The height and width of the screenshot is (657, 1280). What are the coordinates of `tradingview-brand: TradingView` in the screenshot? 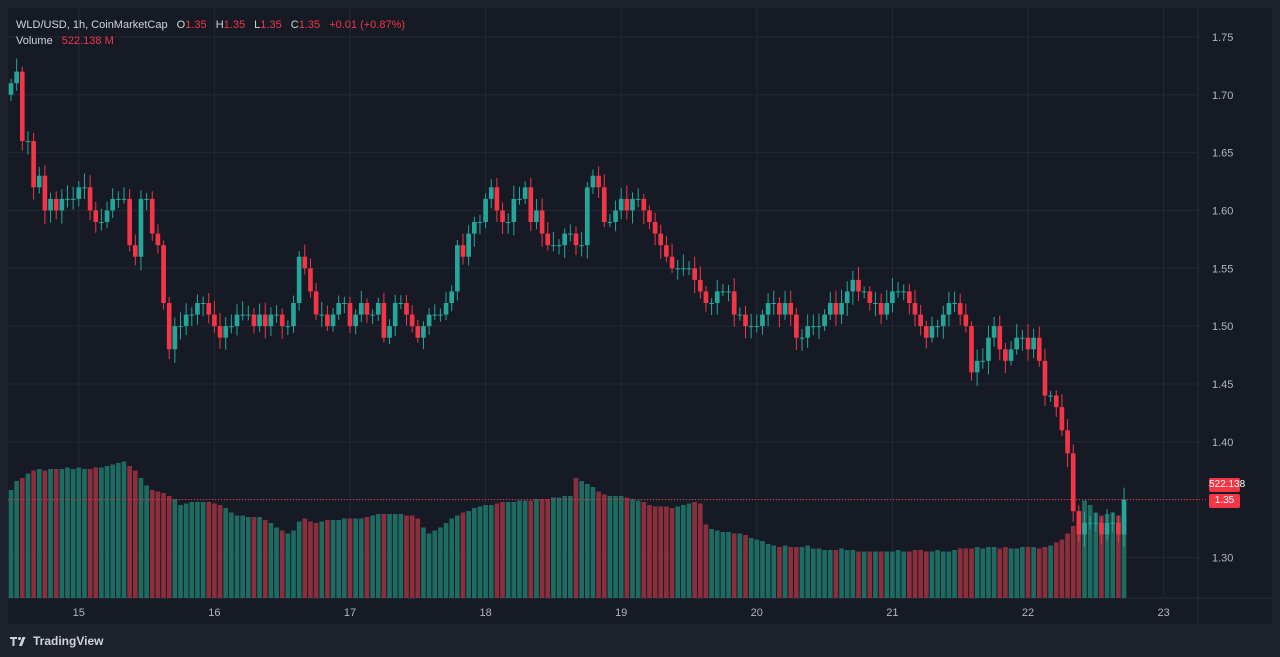 It's located at (56, 641).